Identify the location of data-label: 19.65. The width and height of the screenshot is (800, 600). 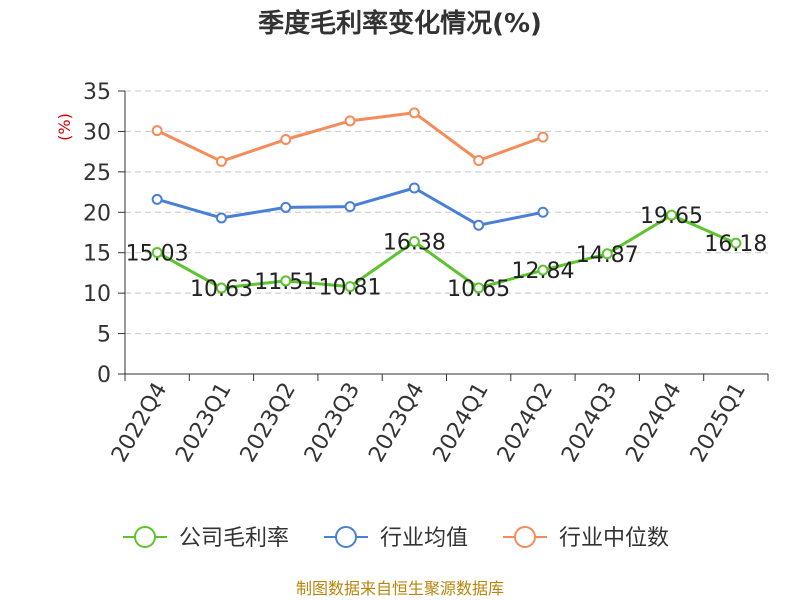
(671, 216).